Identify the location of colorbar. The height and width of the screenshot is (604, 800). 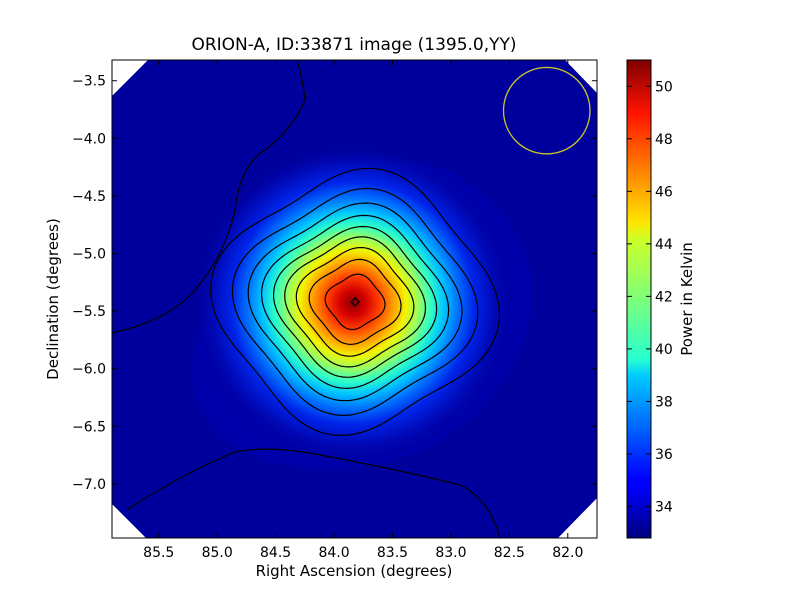
(639, 299).